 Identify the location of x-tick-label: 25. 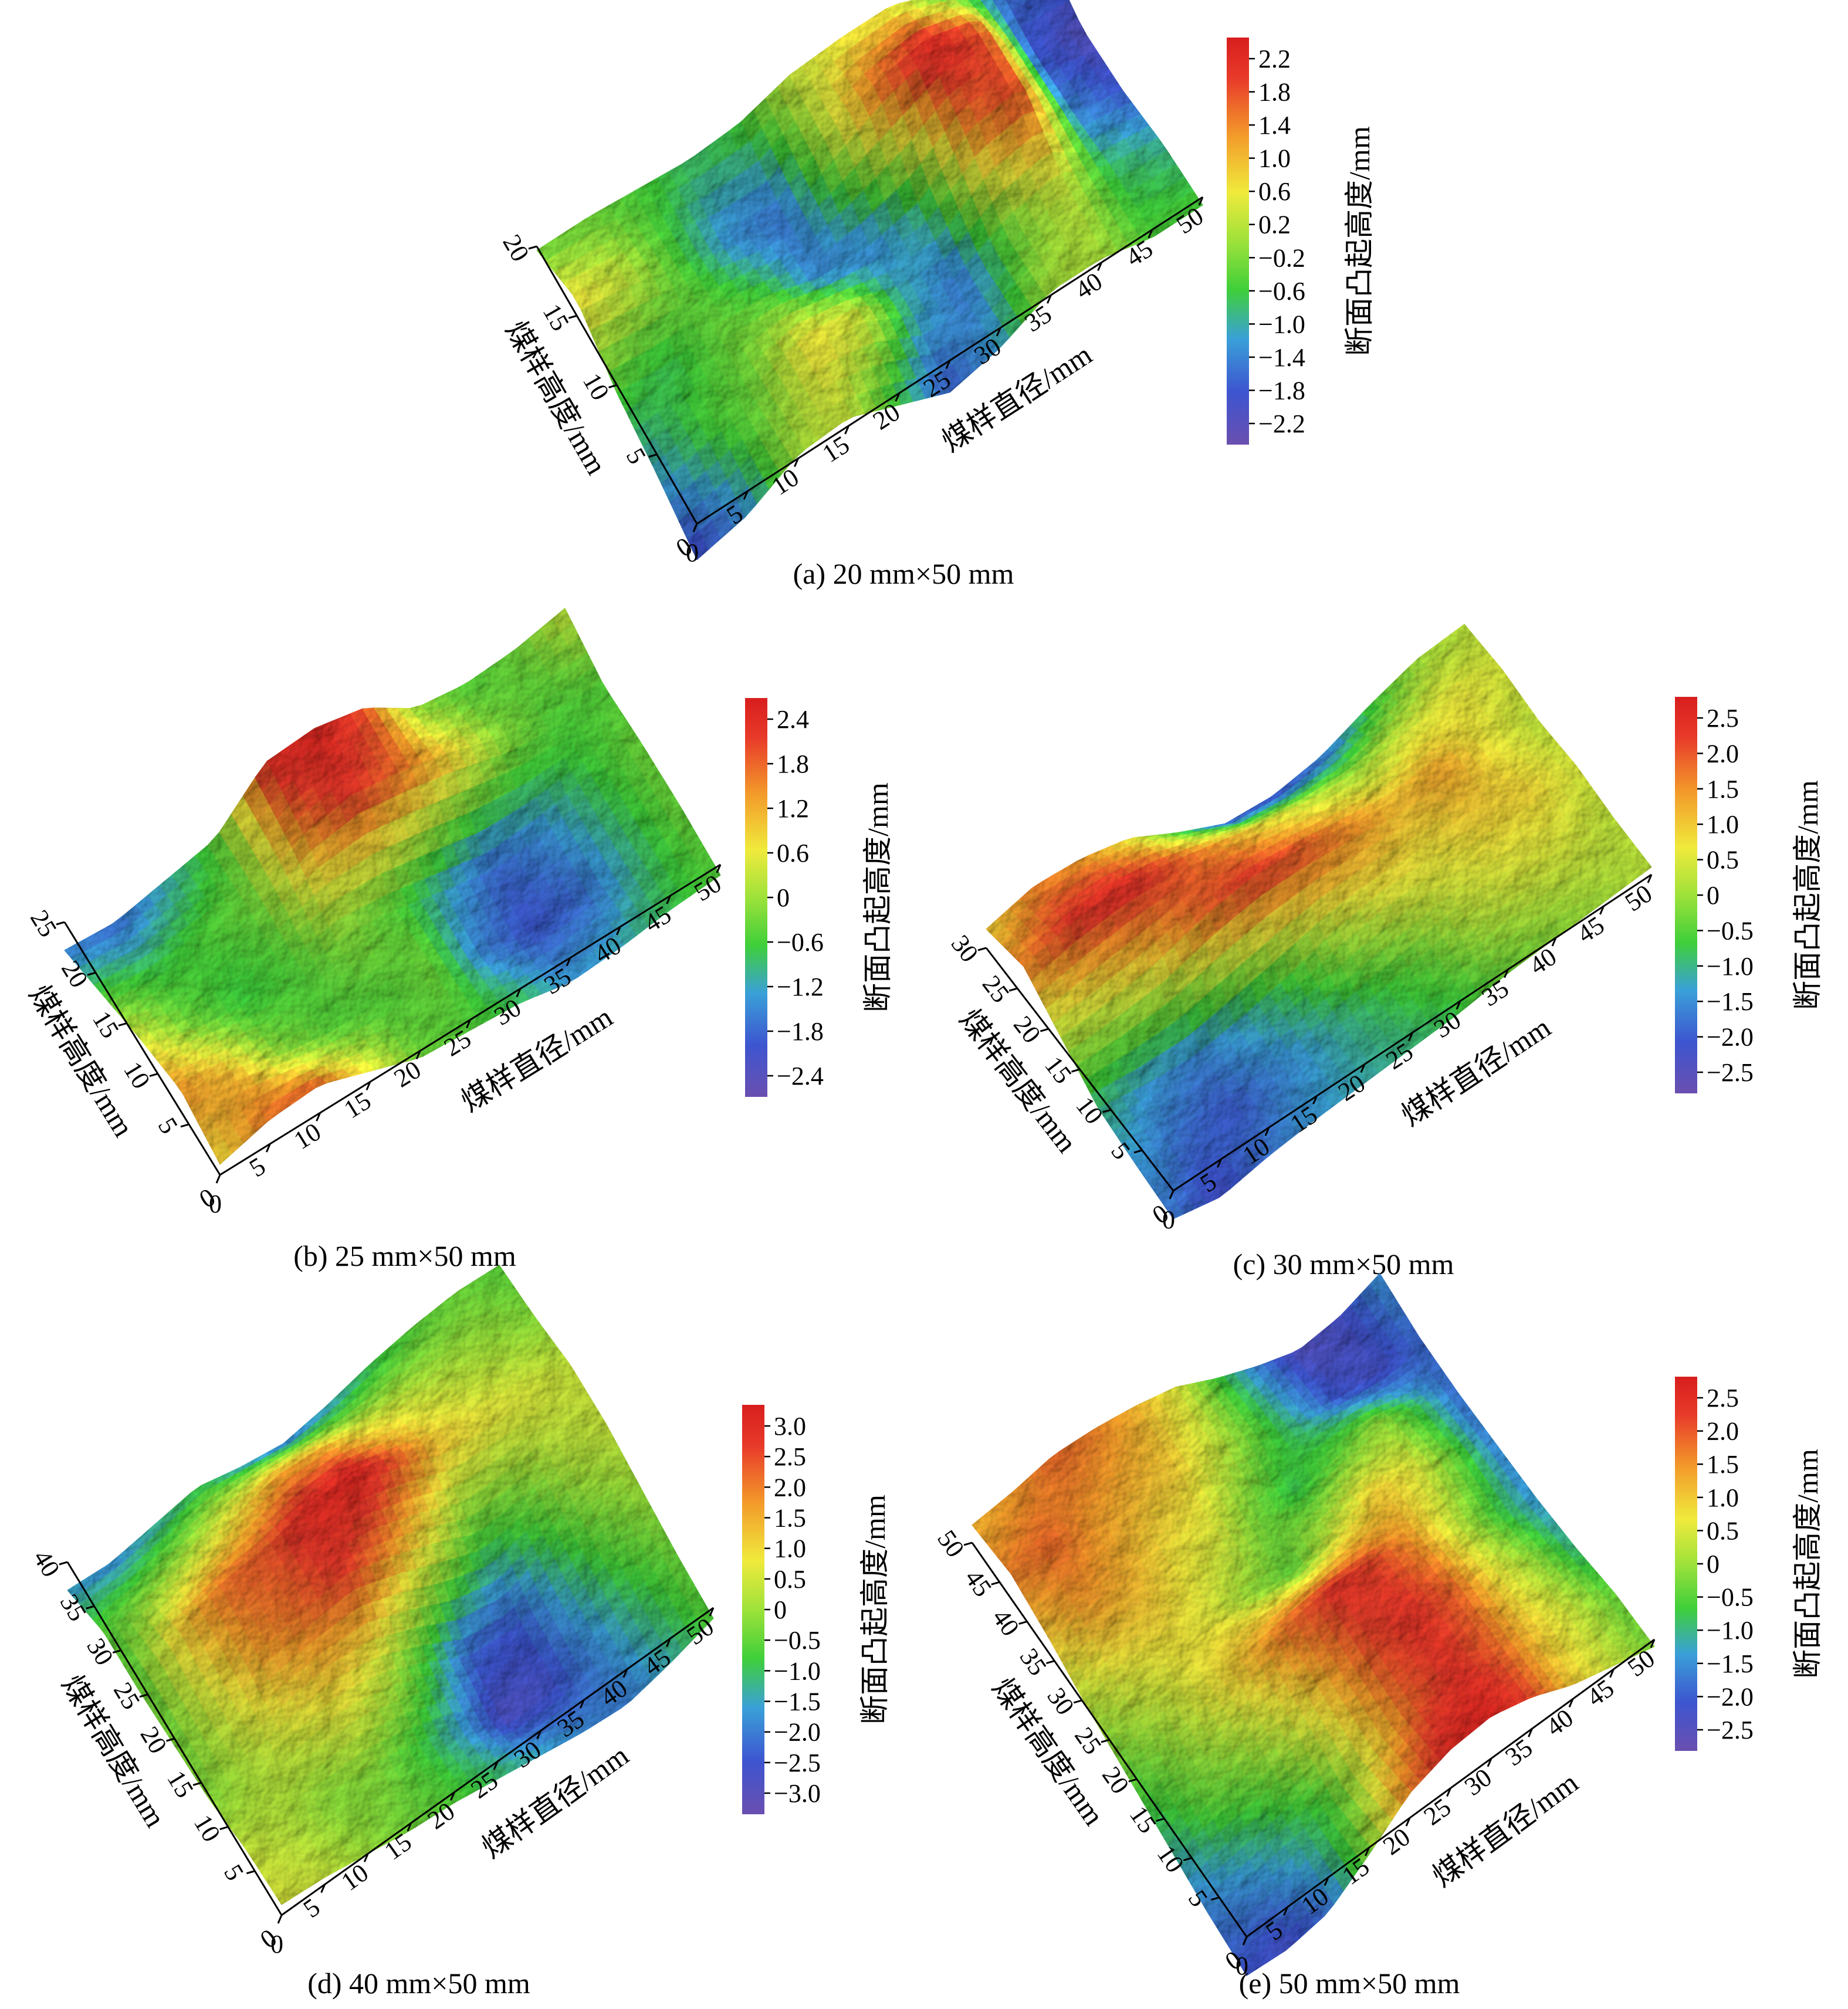
(1437, 1812).